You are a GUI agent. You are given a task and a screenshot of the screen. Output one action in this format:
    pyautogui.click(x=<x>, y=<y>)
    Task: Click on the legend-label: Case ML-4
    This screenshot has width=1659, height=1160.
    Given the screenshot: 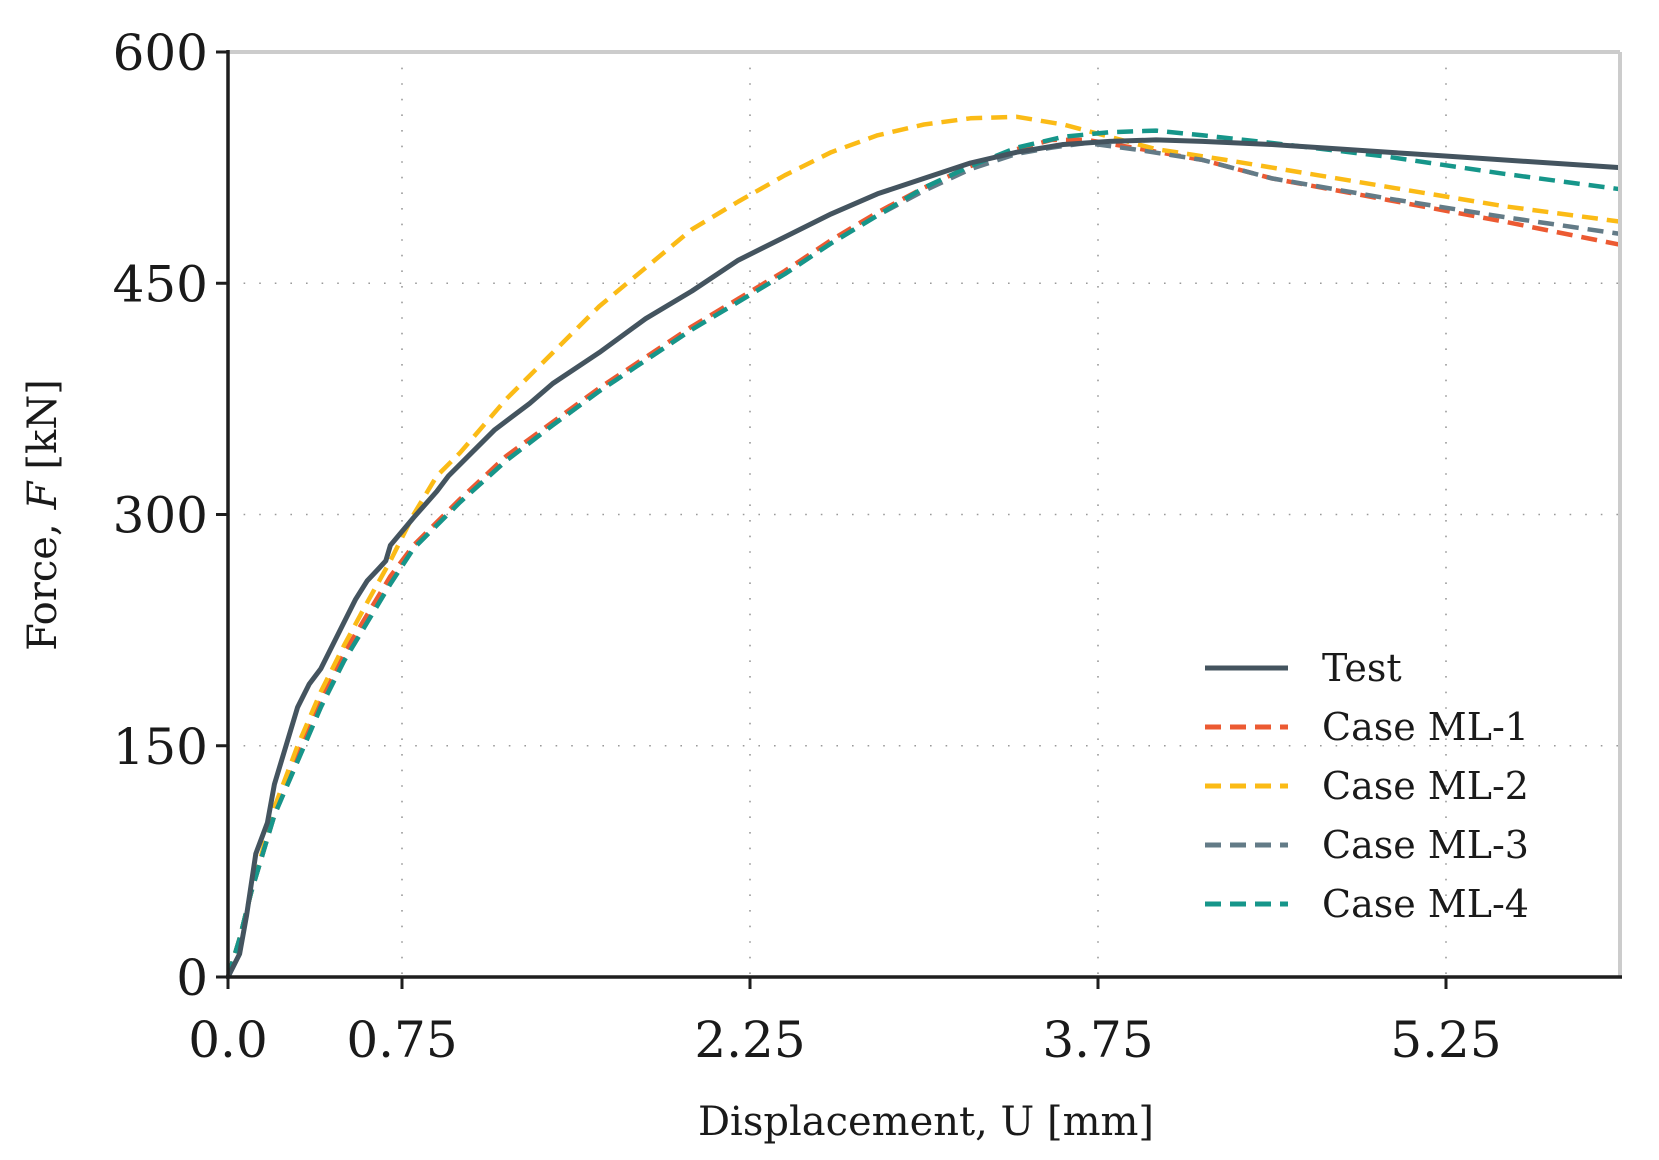 What is the action you would take?
    pyautogui.click(x=1425, y=904)
    